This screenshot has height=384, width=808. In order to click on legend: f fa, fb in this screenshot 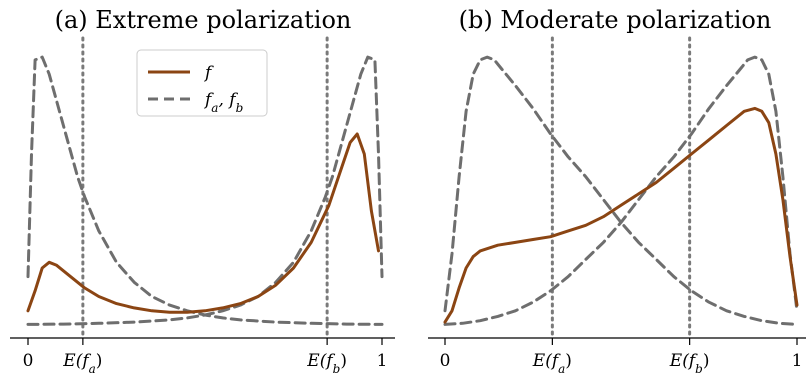, I will do `click(202, 83)`.